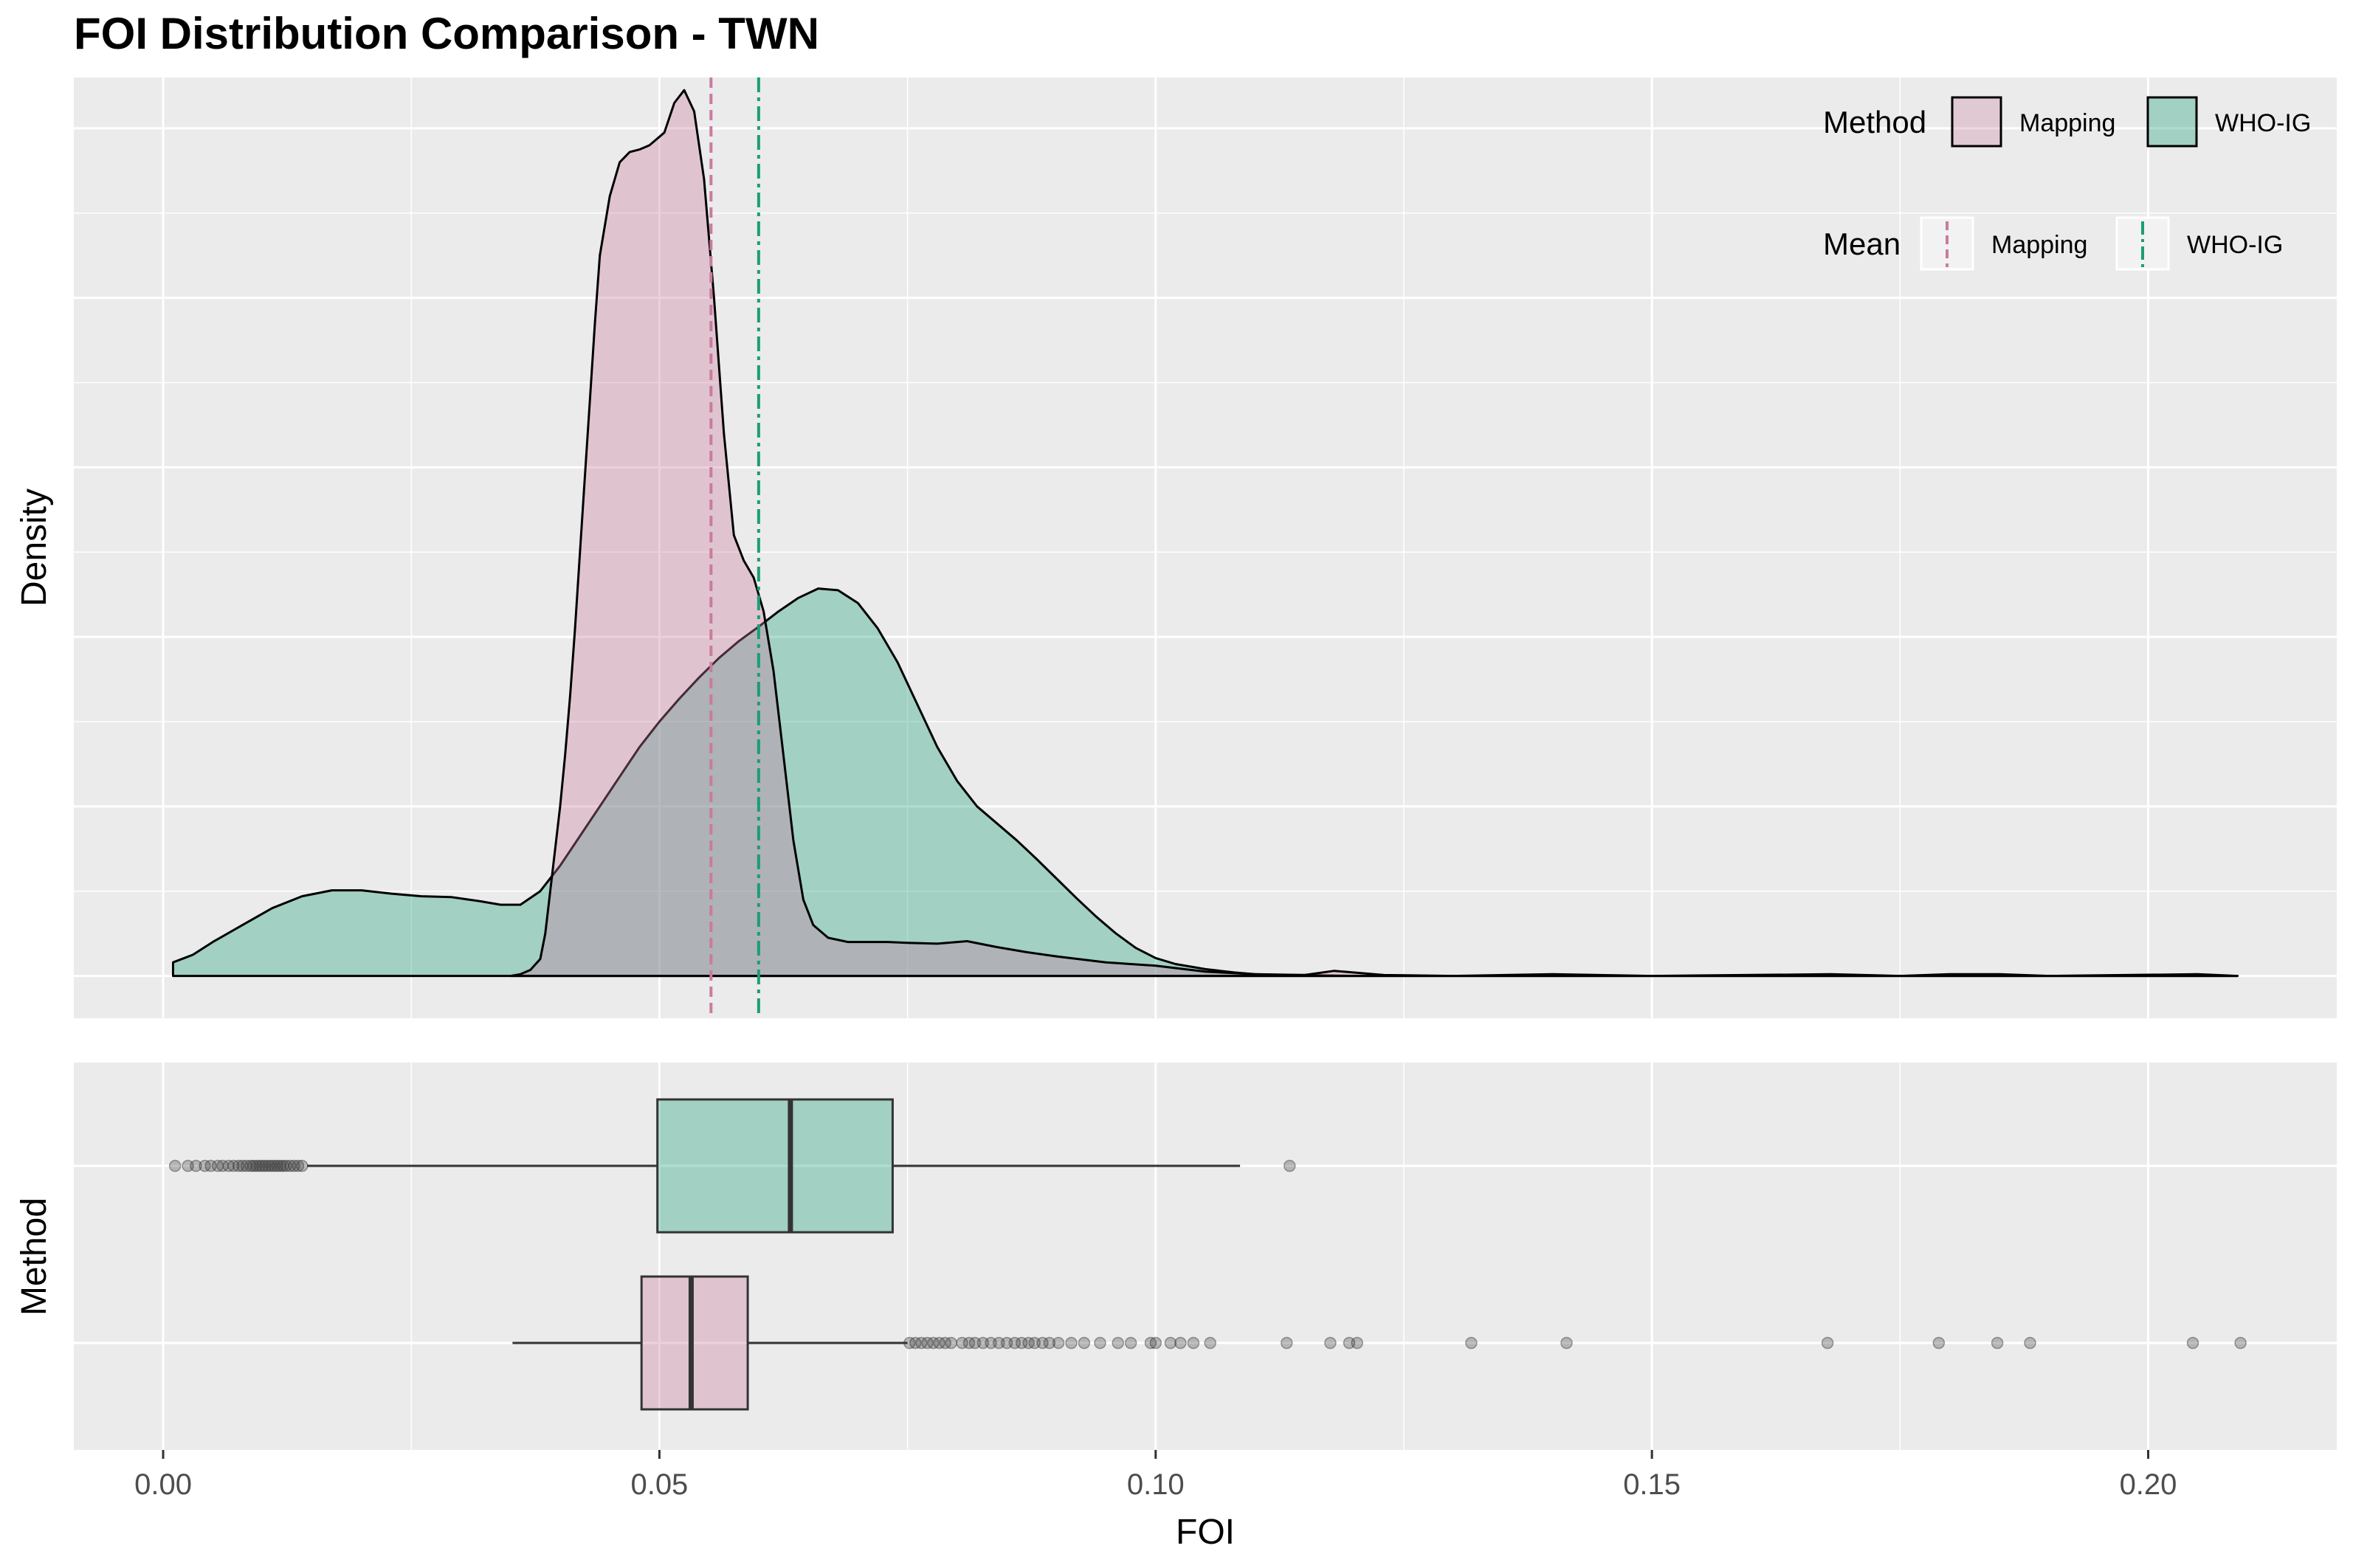  I want to click on x-tick-label: 0.00, so click(163, 1484).